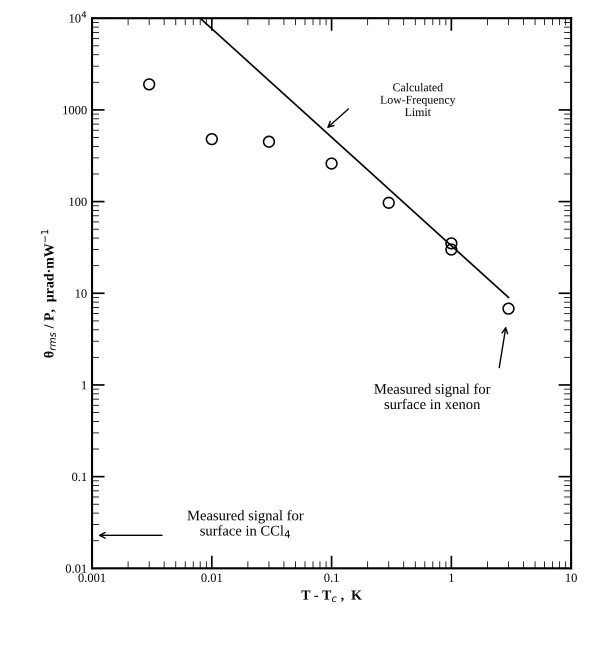 This screenshot has width=590, height=651. I want to click on y-tick-label: 0.01, so click(76, 568).